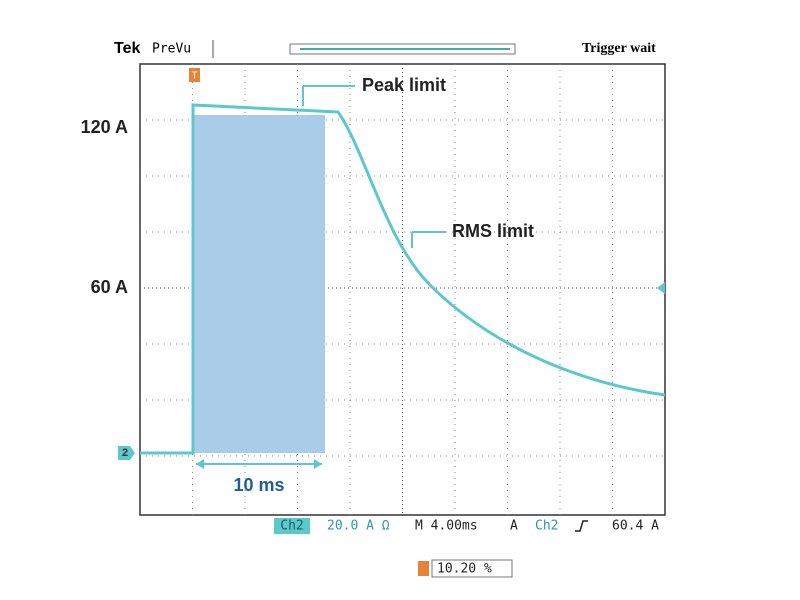 The image size is (800, 600). What do you see at coordinates (493, 231) in the screenshot?
I see `rms-label: RMS limit` at bounding box center [493, 231].